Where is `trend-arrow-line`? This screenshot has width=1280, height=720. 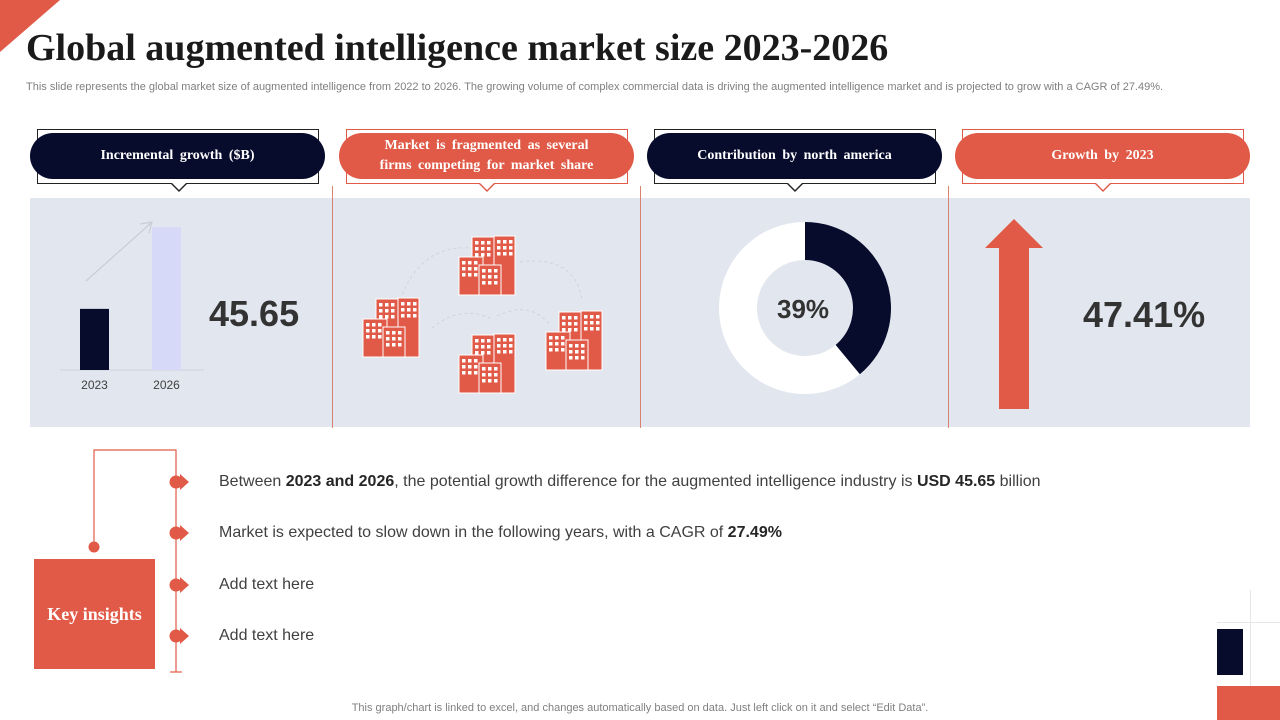
trend-arrow-line is located at coordinates (118, 252).